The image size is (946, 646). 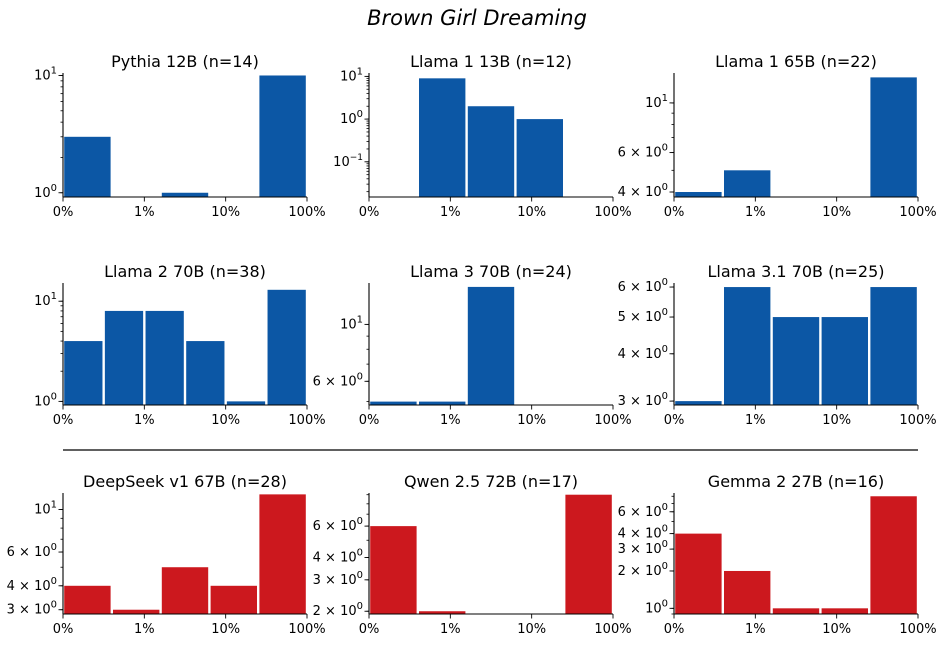 What do you see at coordinates (185, 61) in the screenshot?
I see `chart-title: Pythia 12B (n=14)` at bounding box center [185, 61].